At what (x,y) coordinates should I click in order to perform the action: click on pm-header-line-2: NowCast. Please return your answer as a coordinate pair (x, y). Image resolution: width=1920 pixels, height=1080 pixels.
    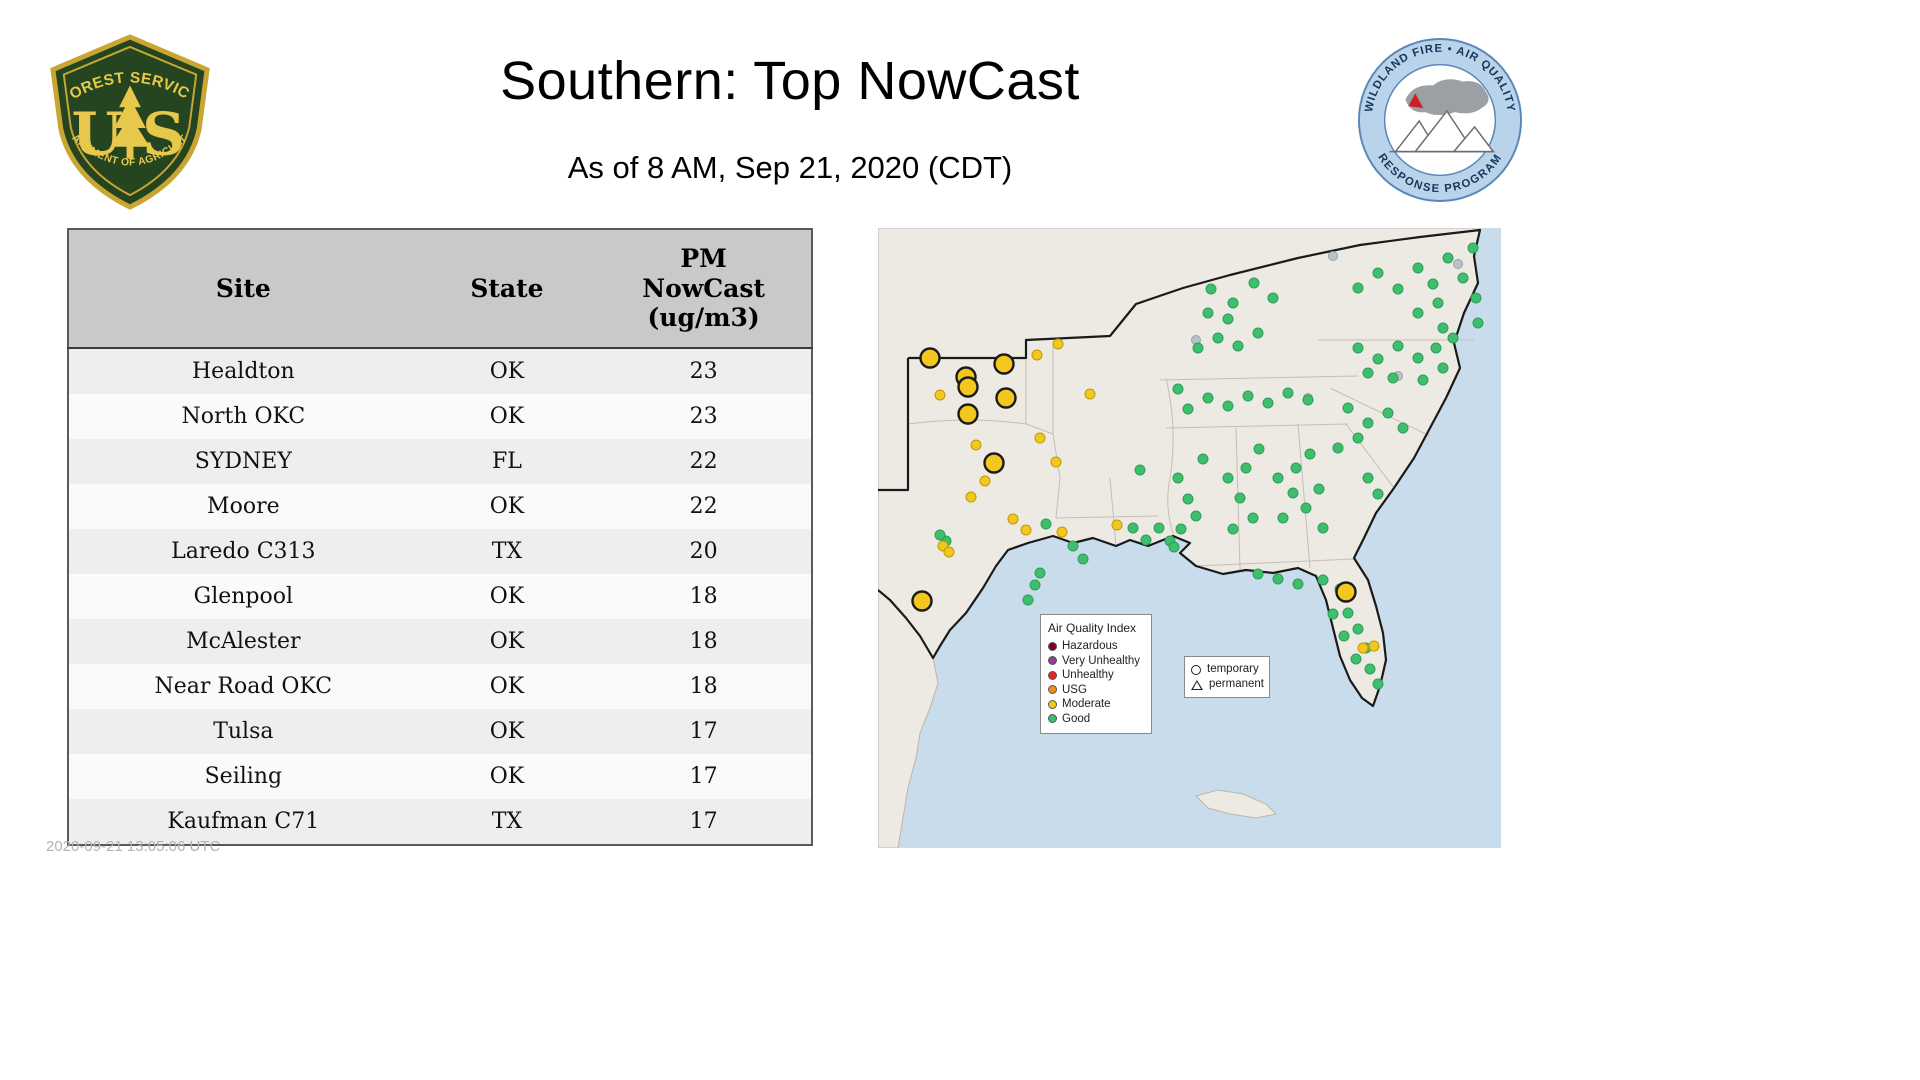
    Looking at the image, I should click on (703, 288).